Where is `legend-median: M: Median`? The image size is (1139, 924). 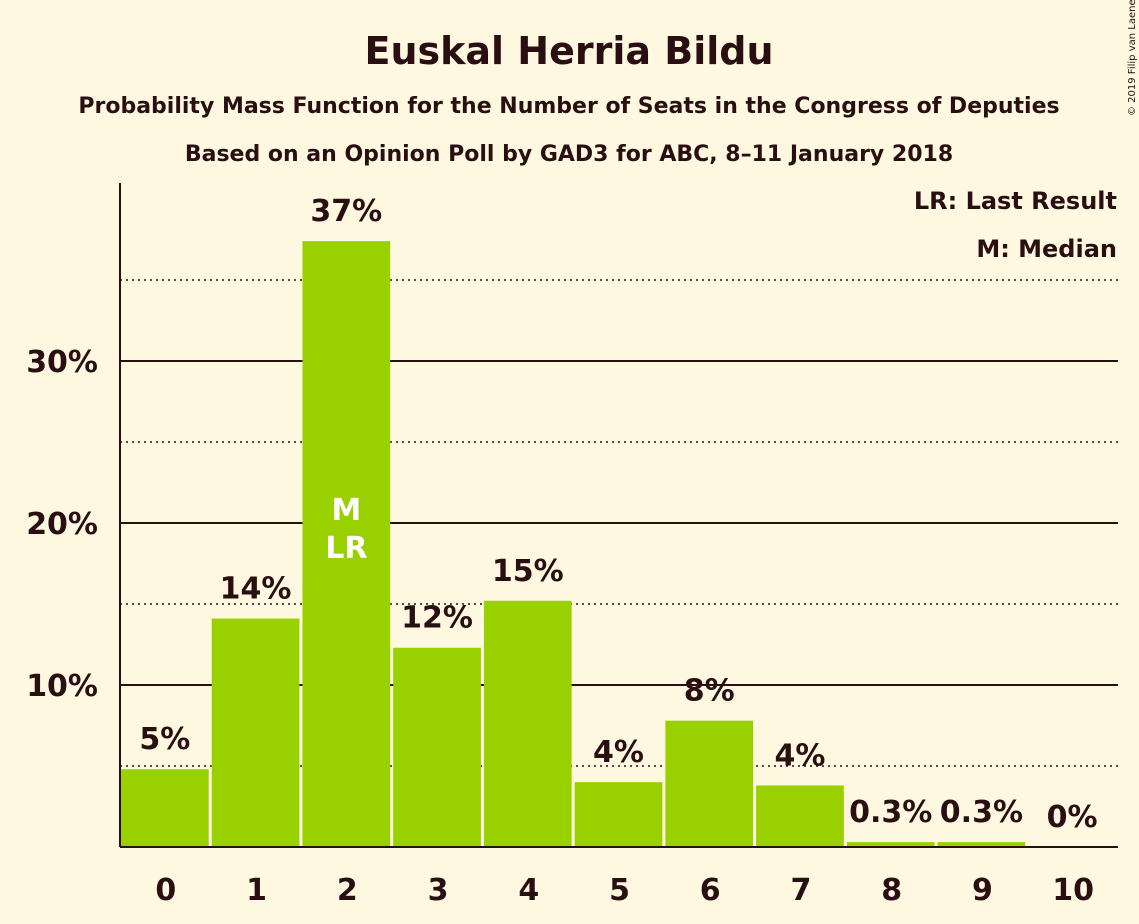
legend-median: M: Median is located at coordinates (1046, 249).